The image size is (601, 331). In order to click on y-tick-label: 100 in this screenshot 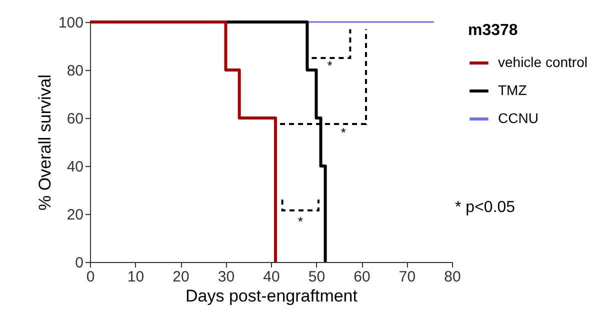, I will do `click(71, 23)`.